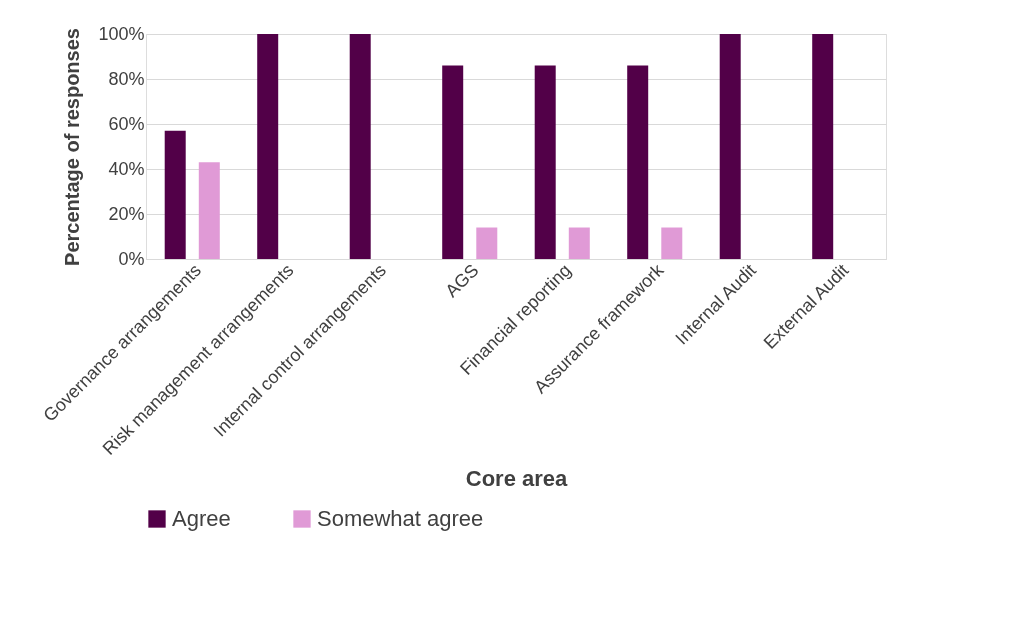 The width and height of the screenshot is (1029, 631). I want to click on y-axis-title: Percentage of responses, so click(72, 147).